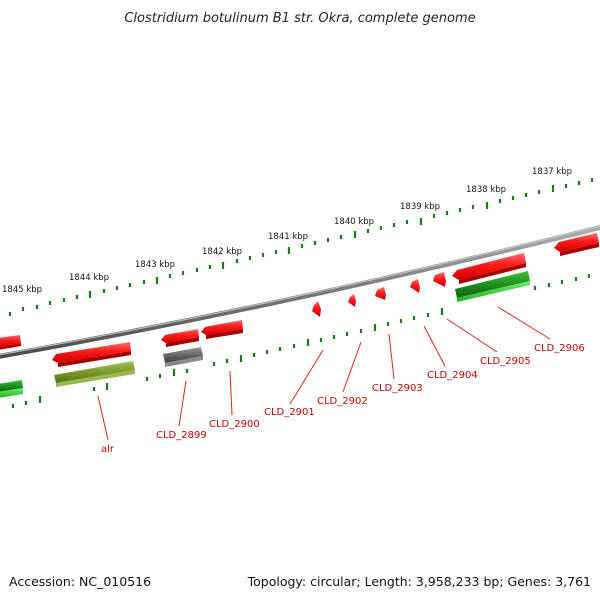  Describe the element at coordinates (80, 581) in the screenshot. I see `accession-text: Accession: NC_010516` at that location.